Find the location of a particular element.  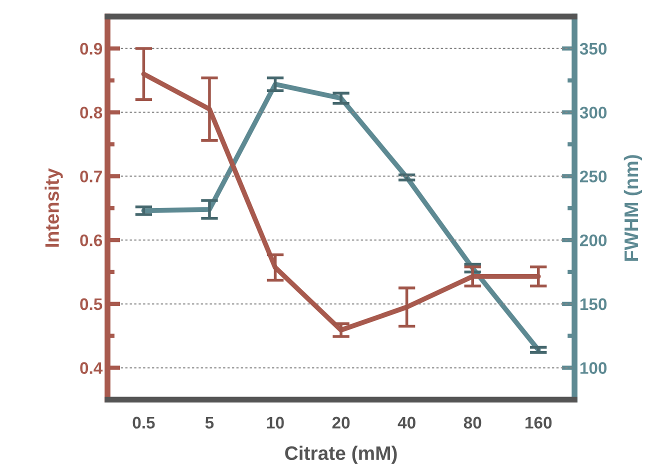

y-tick-label: 0.5 is located at coordinates (91, 304).